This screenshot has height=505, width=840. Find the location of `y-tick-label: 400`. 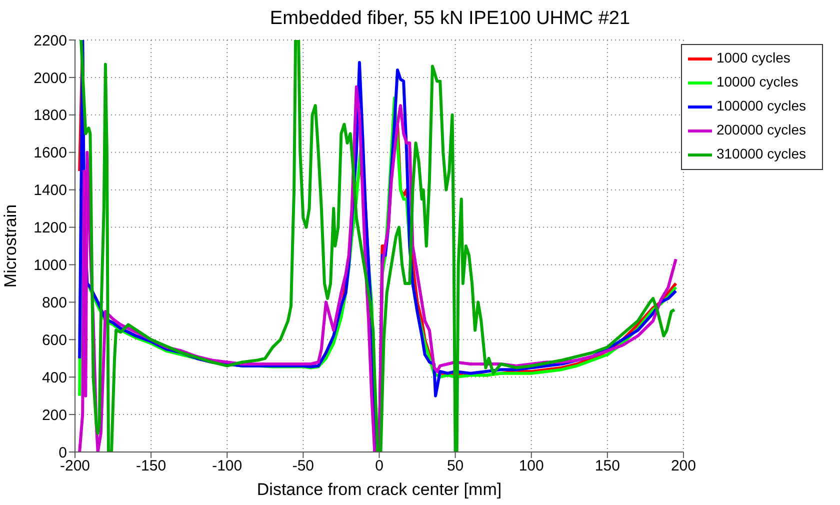

y-tick-label: 400 is located at coordinates (54, 377).